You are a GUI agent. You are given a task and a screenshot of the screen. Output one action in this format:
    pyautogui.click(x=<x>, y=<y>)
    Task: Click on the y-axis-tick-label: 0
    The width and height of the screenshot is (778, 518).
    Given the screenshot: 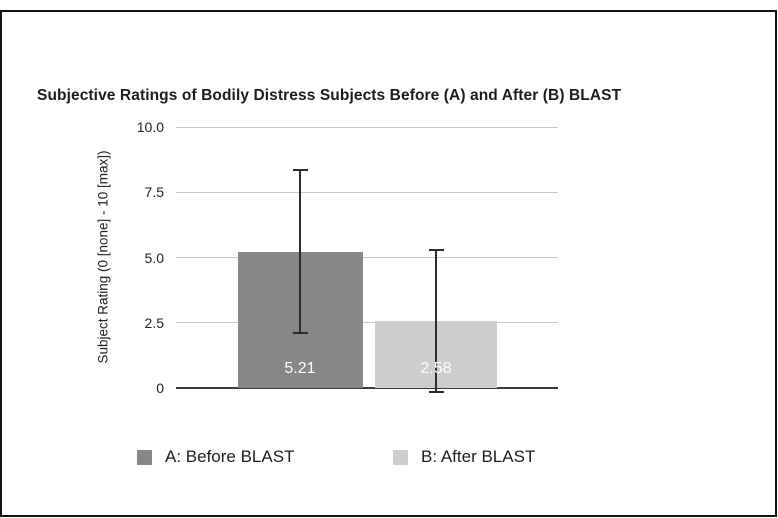 What is the action you would take?
    pyautogui.click(x=160, y=388)
    